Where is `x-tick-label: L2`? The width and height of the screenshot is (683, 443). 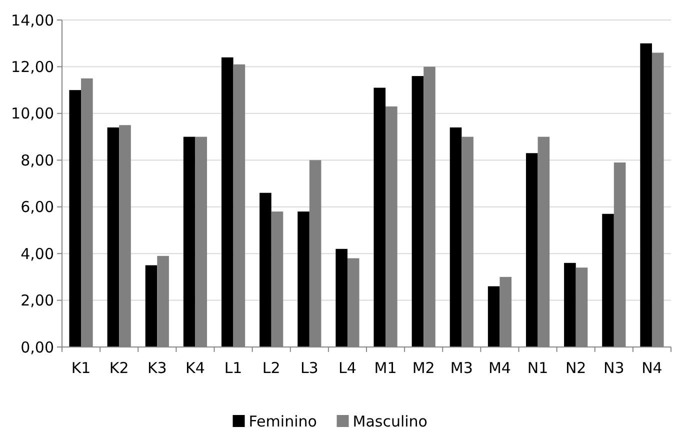 x-tick-label: L2 is located at coordinates (271, 368).